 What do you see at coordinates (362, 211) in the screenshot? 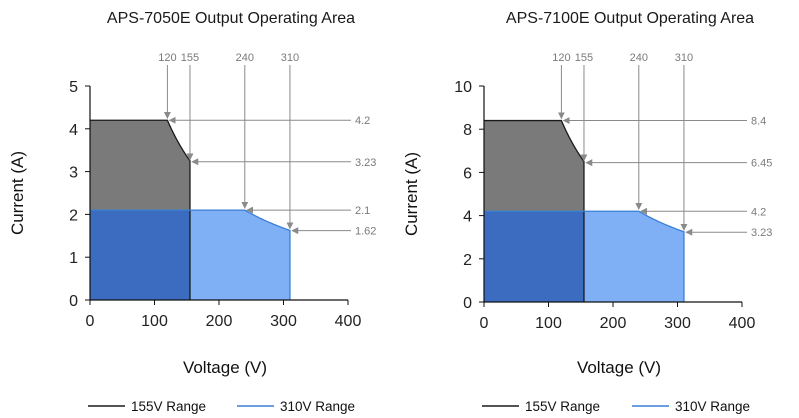
I see `current-annotation-label: 2.1` at bounding box center [362, 211].